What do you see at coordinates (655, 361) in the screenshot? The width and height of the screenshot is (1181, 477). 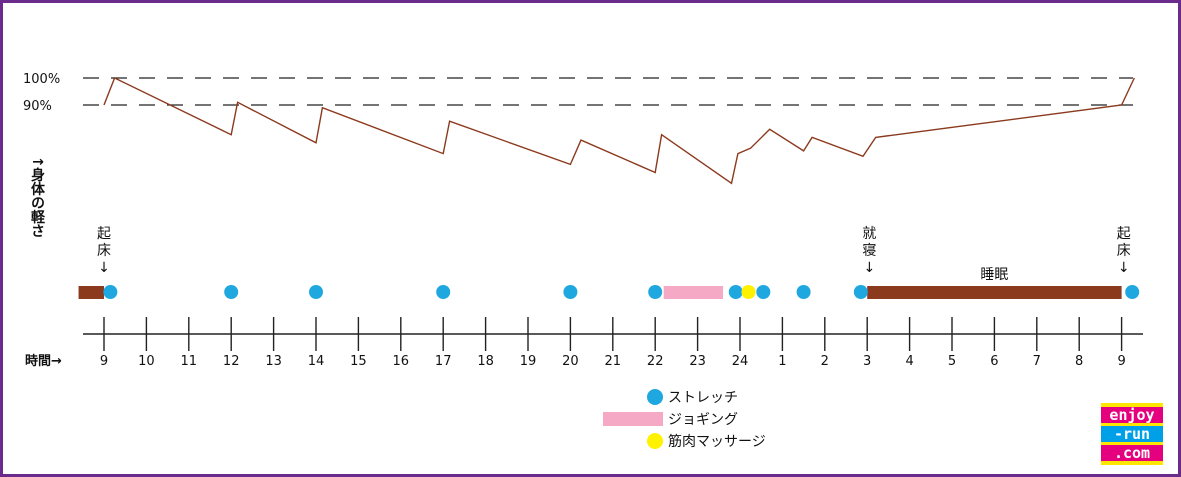 I see `x-tick-label: 22` at bounding box center [655, 361].